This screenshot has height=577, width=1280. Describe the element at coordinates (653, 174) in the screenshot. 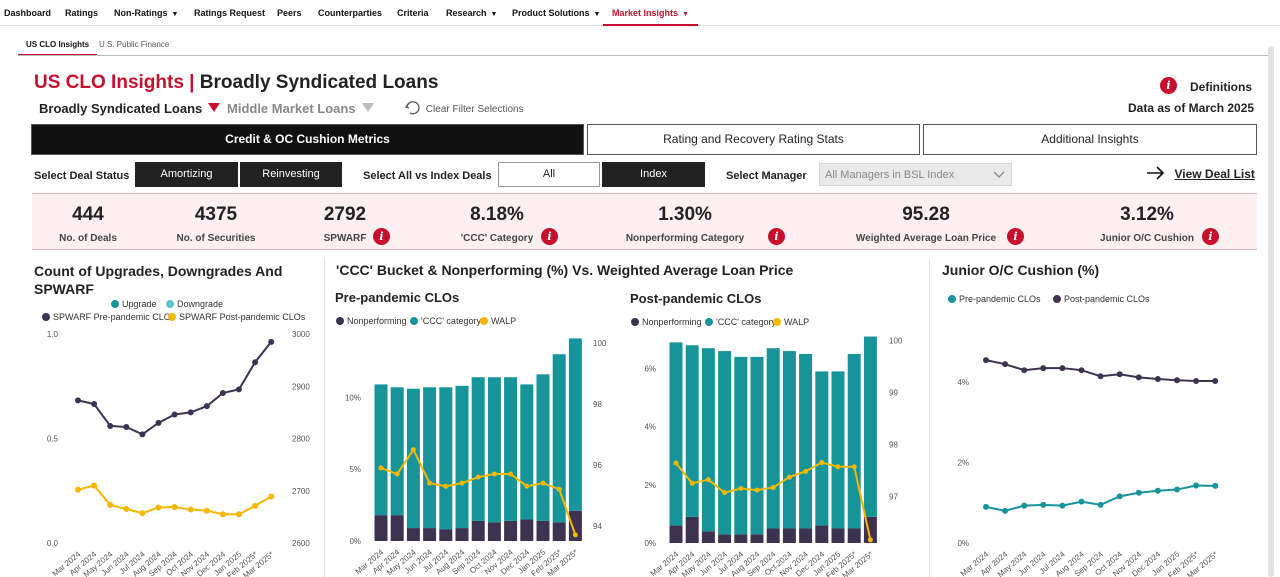

I see `index-deals-button: Index` at that location.